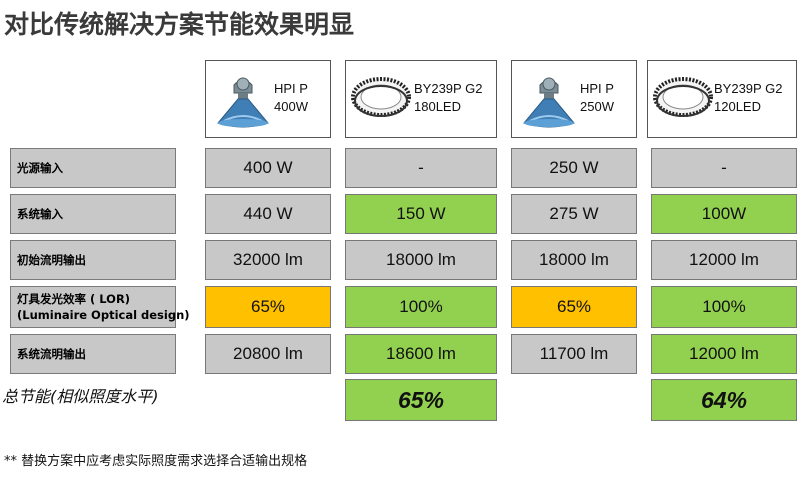 The width and height of the screenshot is (800, 477). I want to click on table-cell: 250 W, so click(574, 168).